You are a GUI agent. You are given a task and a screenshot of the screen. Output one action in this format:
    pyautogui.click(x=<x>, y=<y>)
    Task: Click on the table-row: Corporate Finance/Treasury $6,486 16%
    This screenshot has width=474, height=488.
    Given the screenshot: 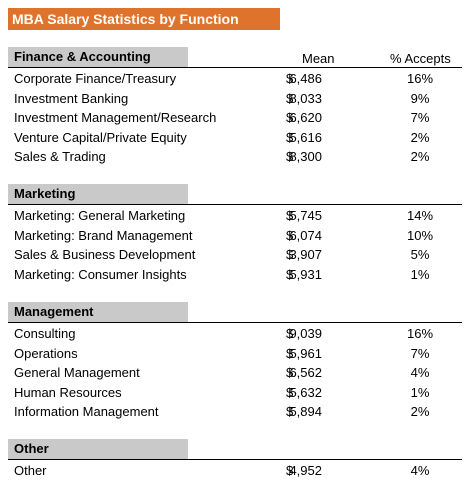 What is the action you would take?
    pyautogui.click(x=237, y=80)
    